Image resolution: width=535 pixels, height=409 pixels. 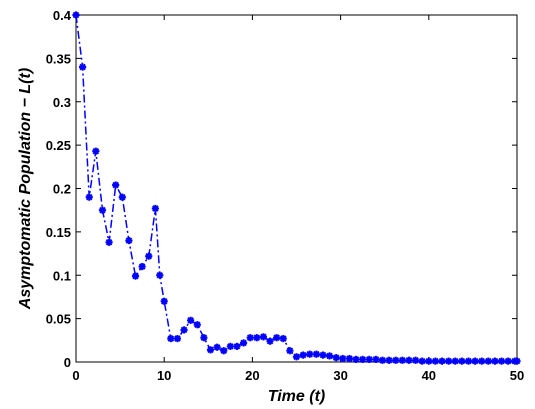 What do you see at coordinates (67, 362) in the screenshot?
I see `y-tick-label: 0` at bounding box center [67, 362].